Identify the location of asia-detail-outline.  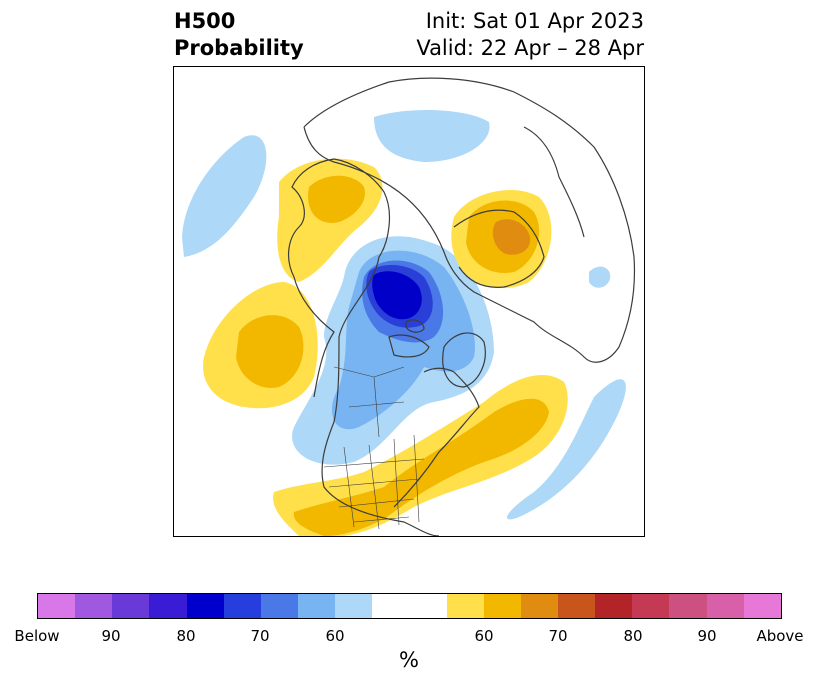
(554, 182).